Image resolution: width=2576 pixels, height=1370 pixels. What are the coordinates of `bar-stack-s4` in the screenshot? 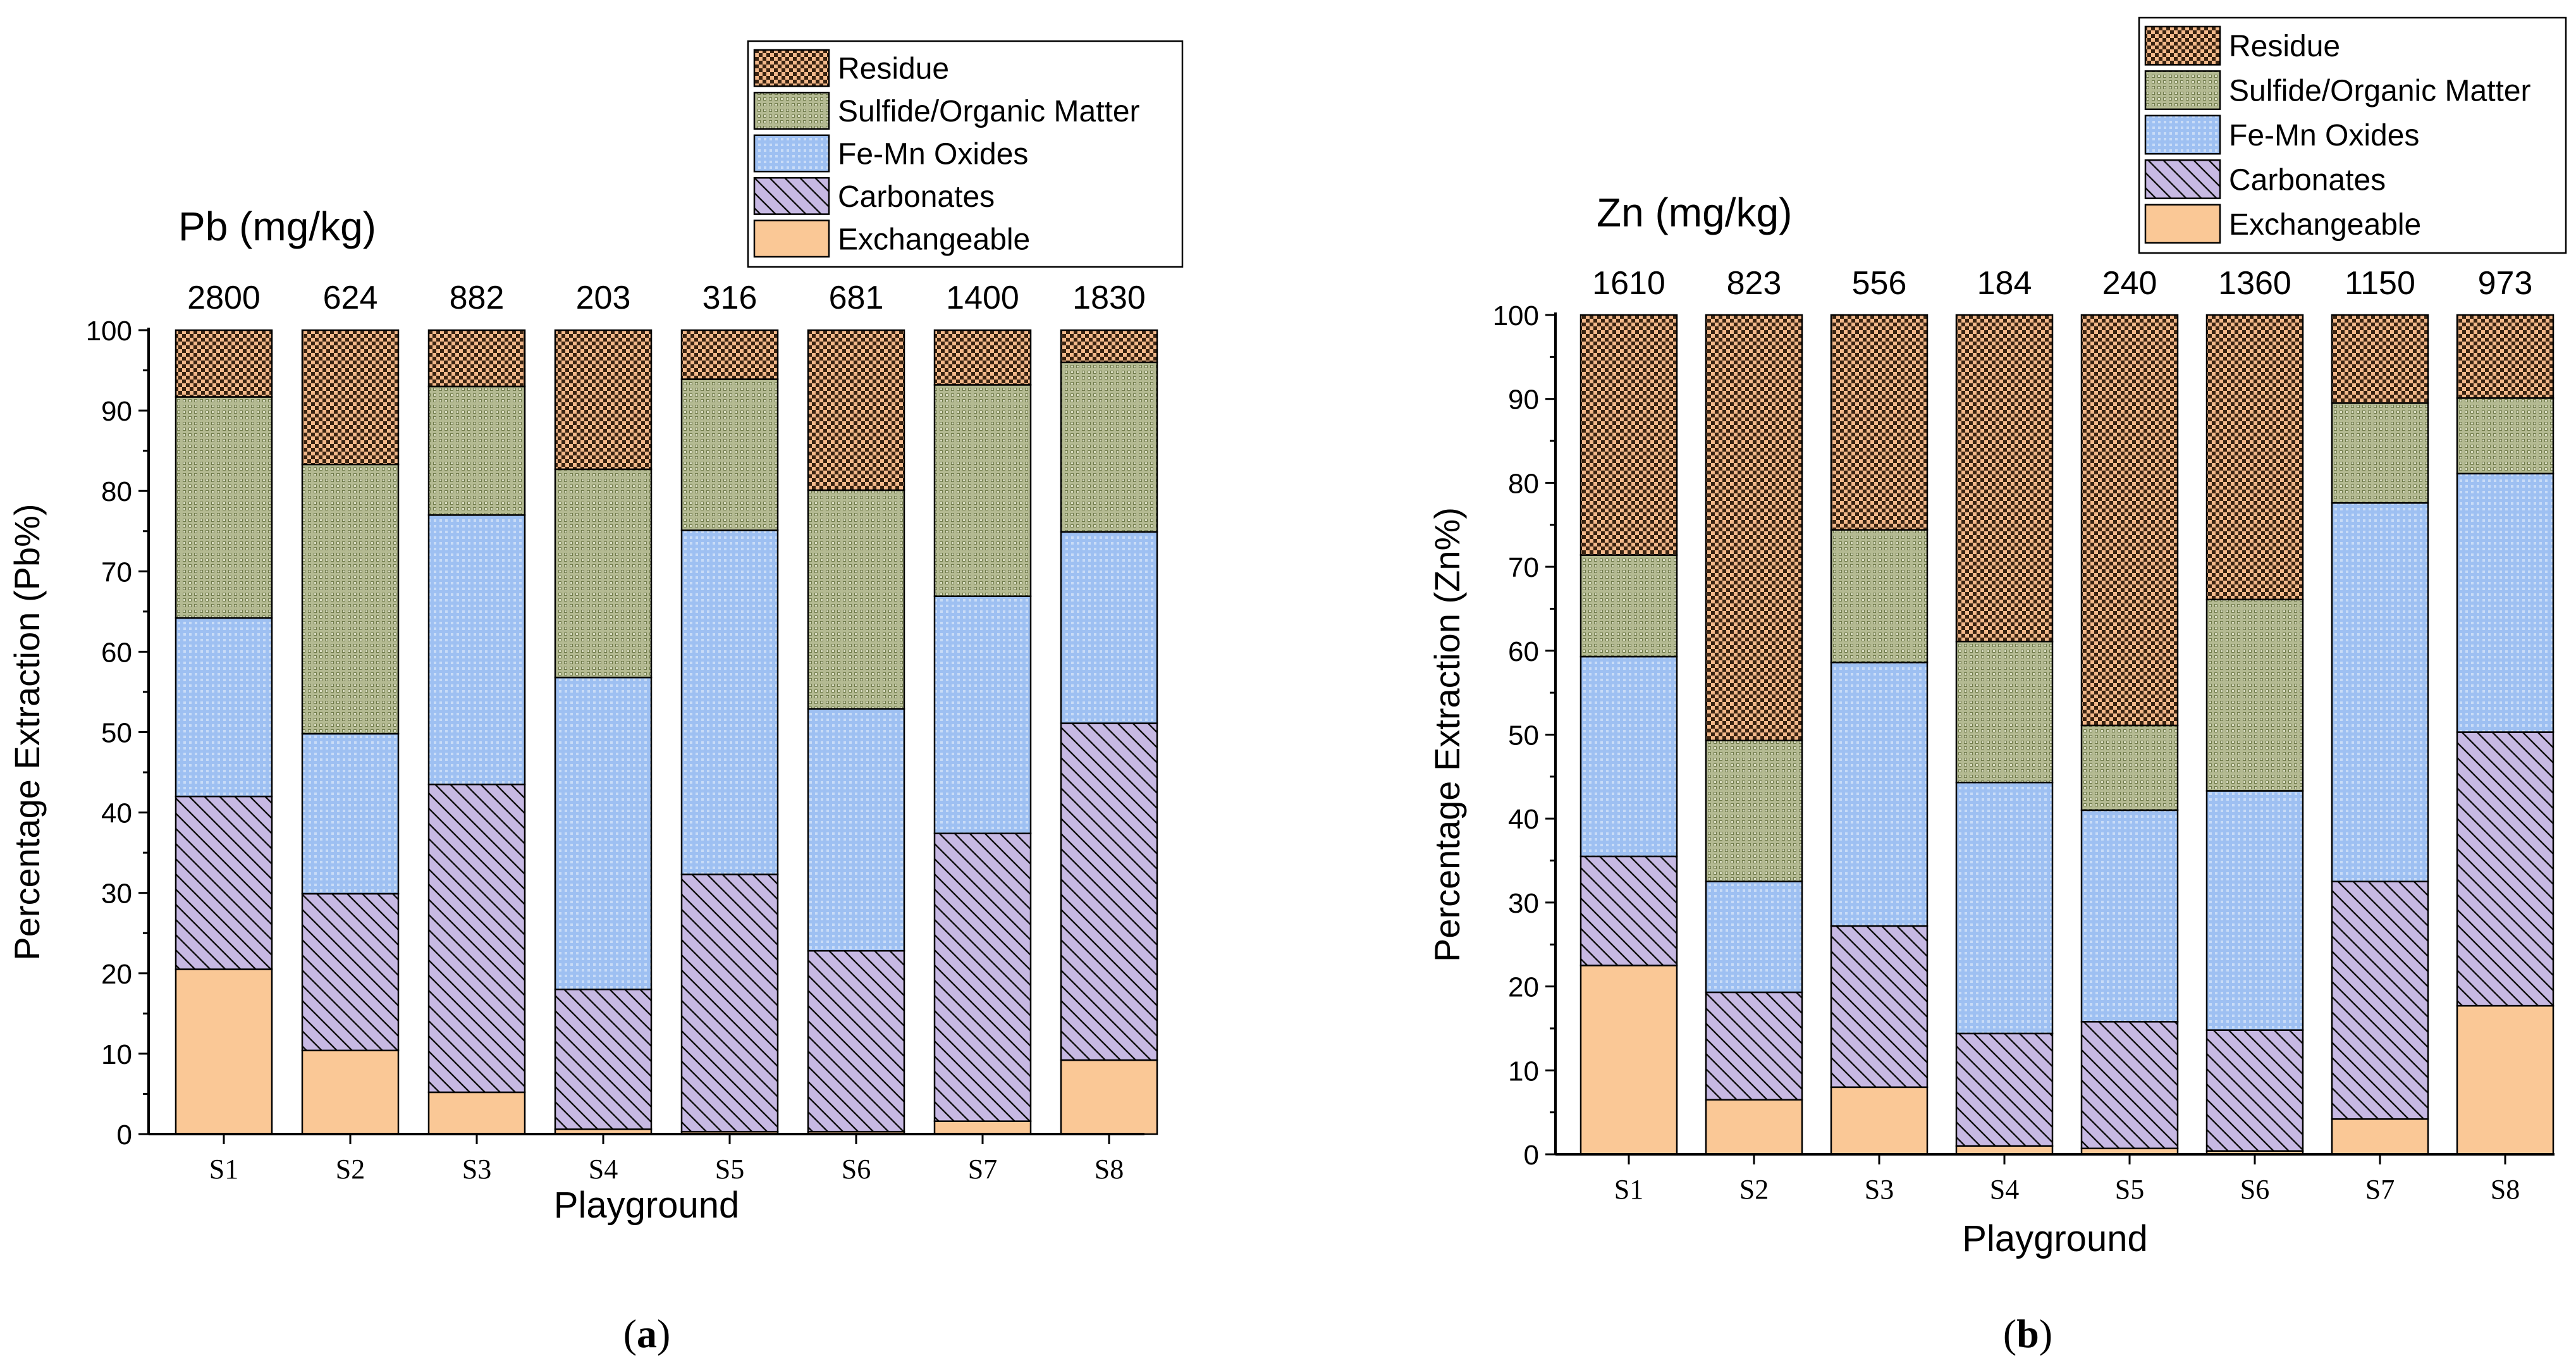 It's located at (2004, 735).